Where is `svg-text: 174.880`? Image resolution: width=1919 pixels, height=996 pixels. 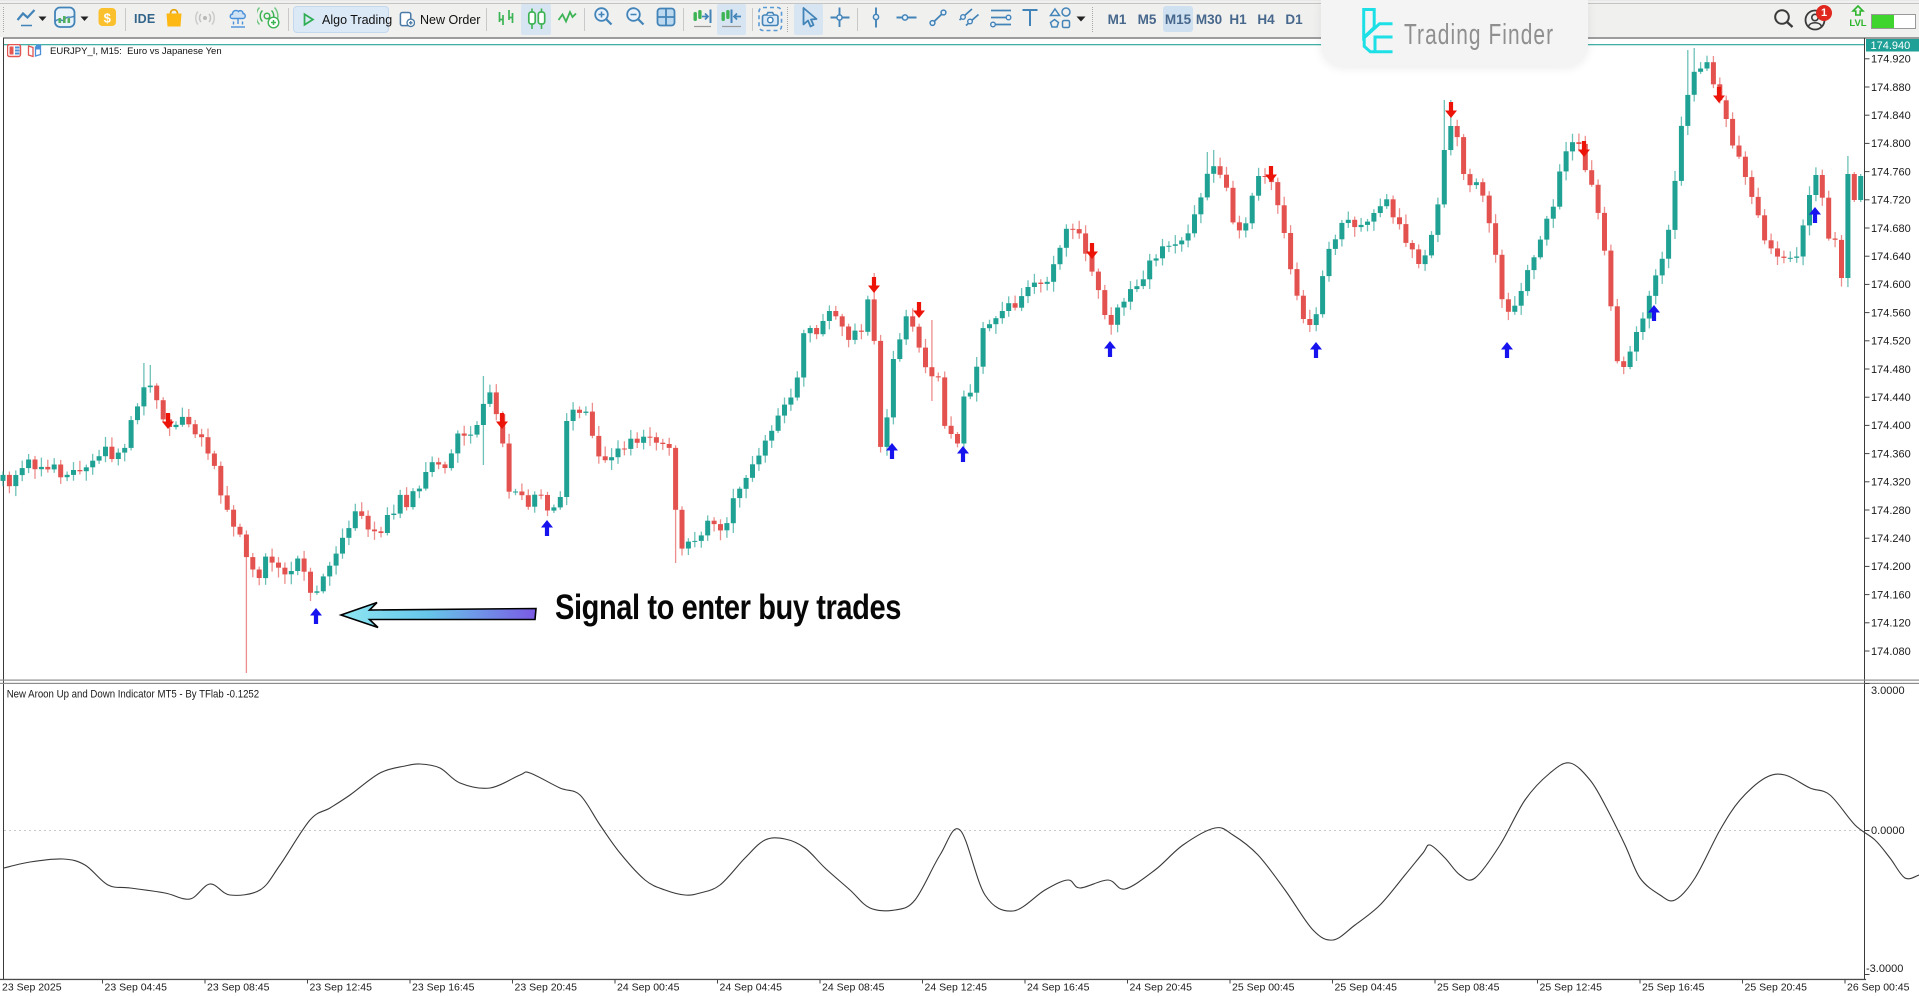 svg-text: 174.880 is located at coordinates (1891, 88).